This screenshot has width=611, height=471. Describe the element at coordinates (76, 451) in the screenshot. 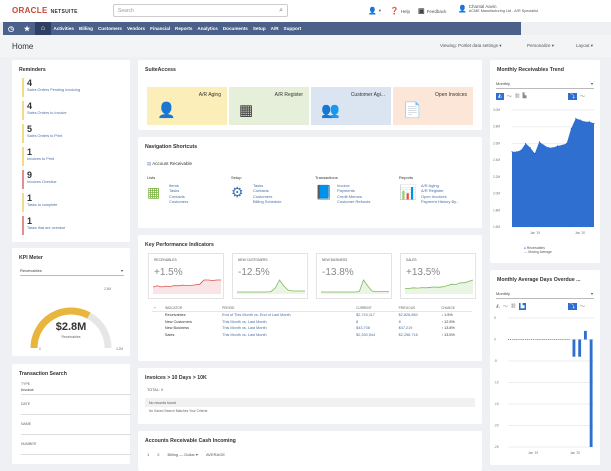

I see `search-field-number` at that location.